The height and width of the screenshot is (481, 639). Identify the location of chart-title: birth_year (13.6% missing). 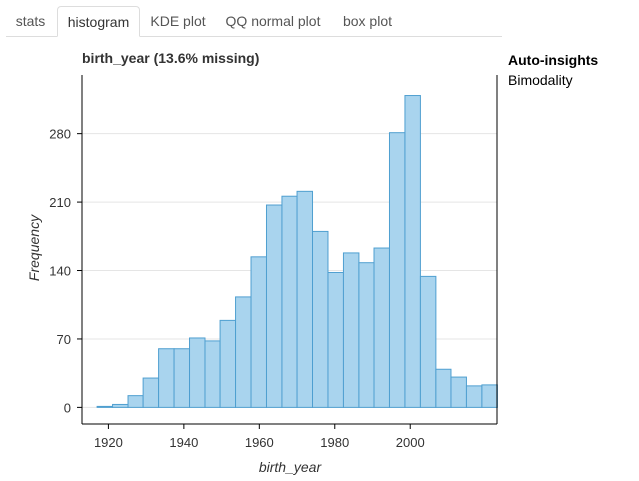
(171, 58).